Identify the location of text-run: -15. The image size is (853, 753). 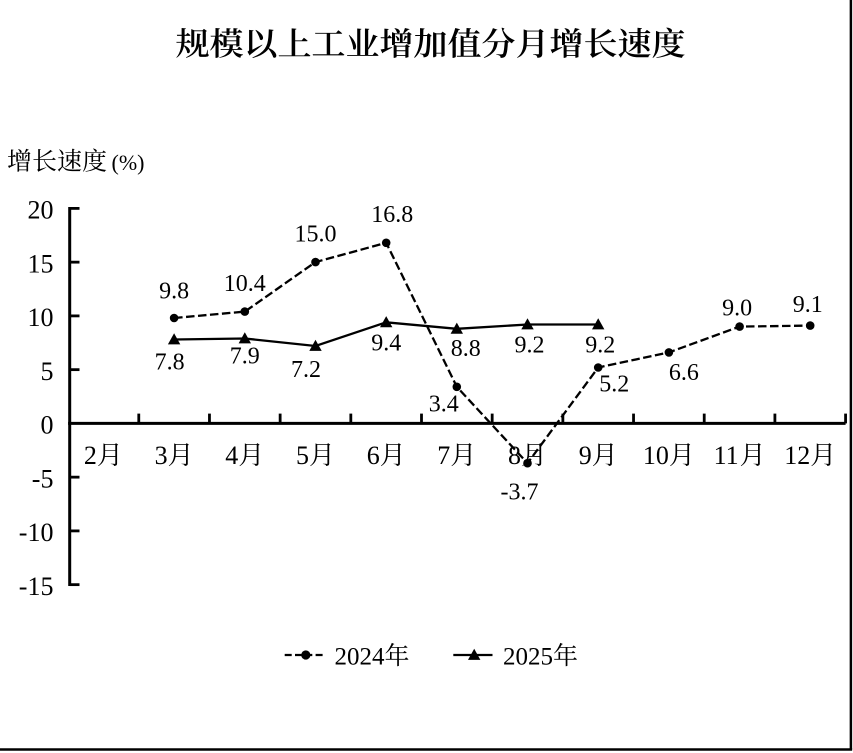
(36, 586).